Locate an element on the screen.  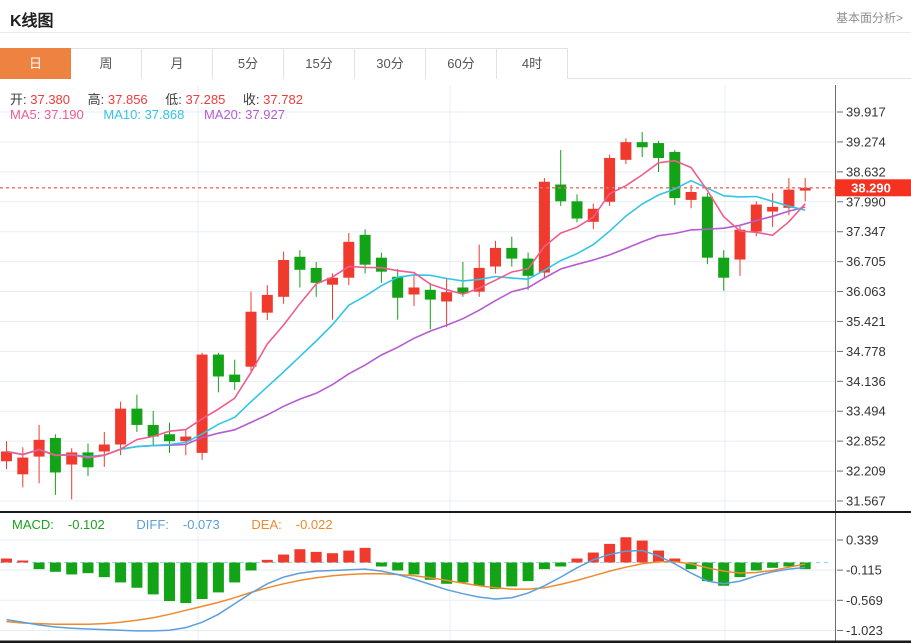
tab-60分: 60分 is located at coordinates (461, 63).